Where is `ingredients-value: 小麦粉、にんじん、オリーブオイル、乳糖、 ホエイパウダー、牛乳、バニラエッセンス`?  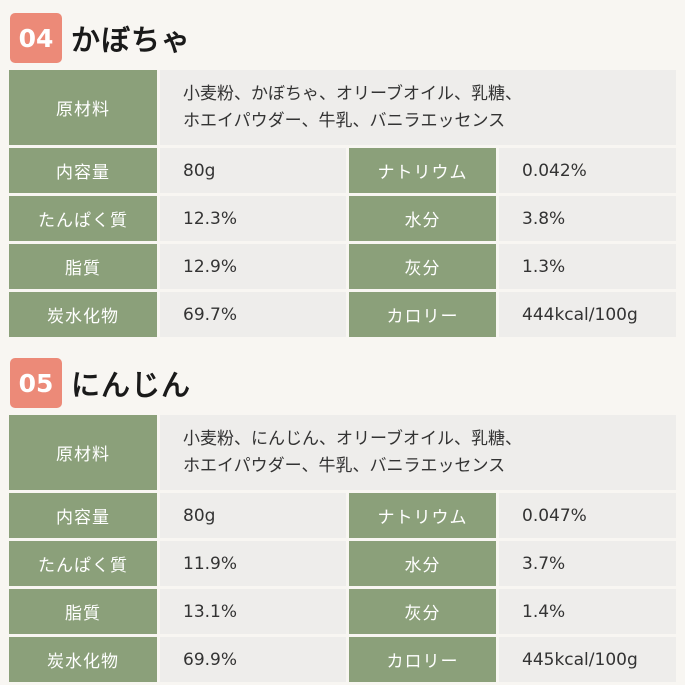
ingredients-value: 小麦粉、にんじん、オリーブオイル、乳糖、 ホエイパウダー、牛乳、バニラエッセンス is located at coordinates (418, 452).